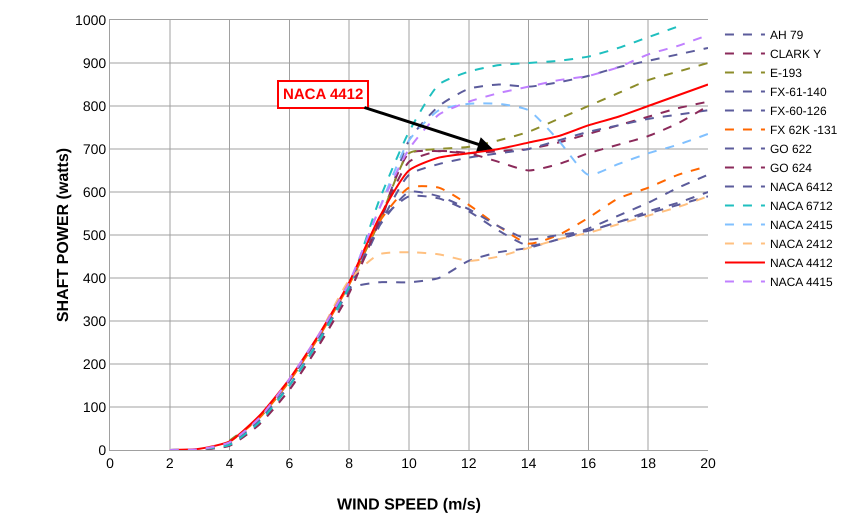 The image size is (858, 530). What do you see at coordinates (798, 92) in the screenshot?
I see `legend-label: FX-61-140` at bounding box center [798, 92].